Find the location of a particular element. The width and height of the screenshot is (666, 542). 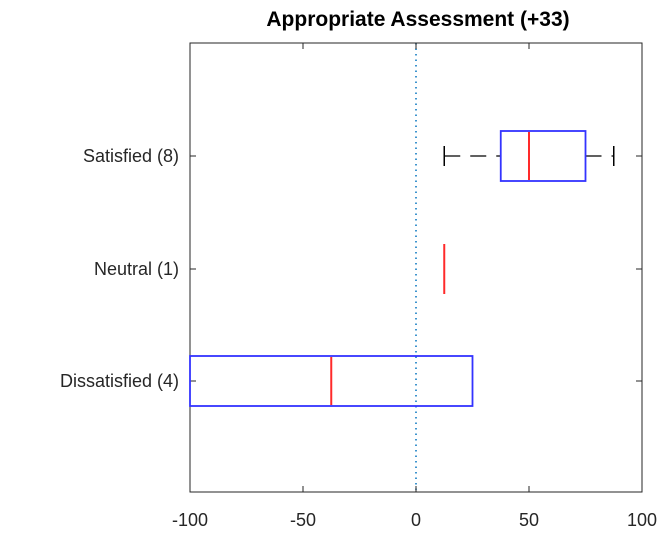

chart-title: Appropriate Assessment (+33) is located at coordinates (417, 19).